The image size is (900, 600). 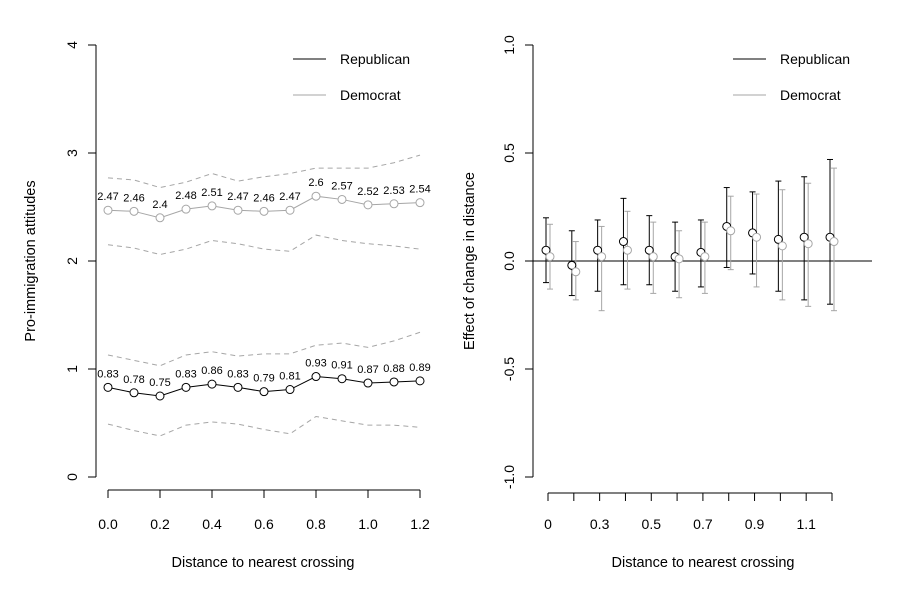 What do you see at coordinates (652, 524) in the screenshot?
I see `x-tick-label: 0.5` at bounding box center [652, 524].